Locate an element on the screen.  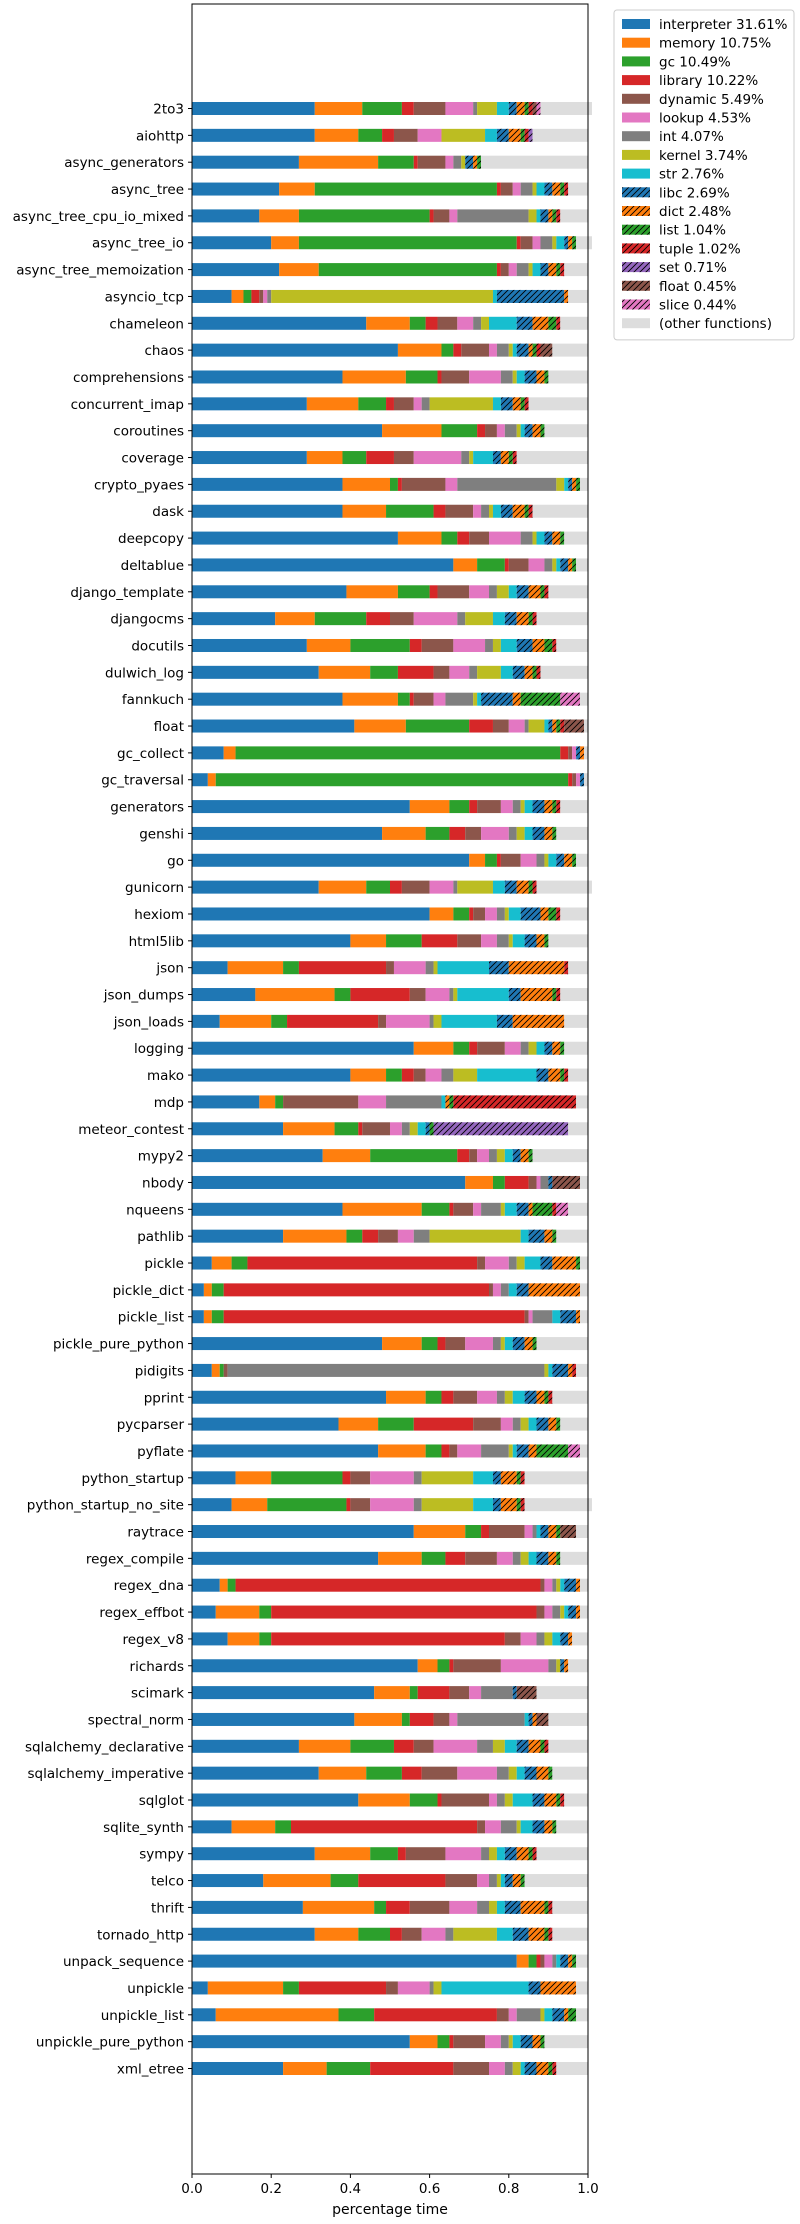
y-tick-label: chameleon is located at coordinates (146, 324).